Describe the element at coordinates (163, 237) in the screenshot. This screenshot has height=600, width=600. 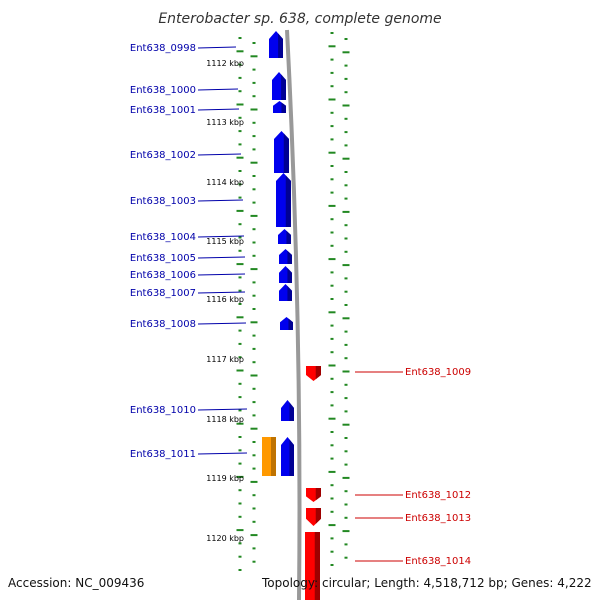
I see `forward-gene-label: Ent638_1004` at that location.